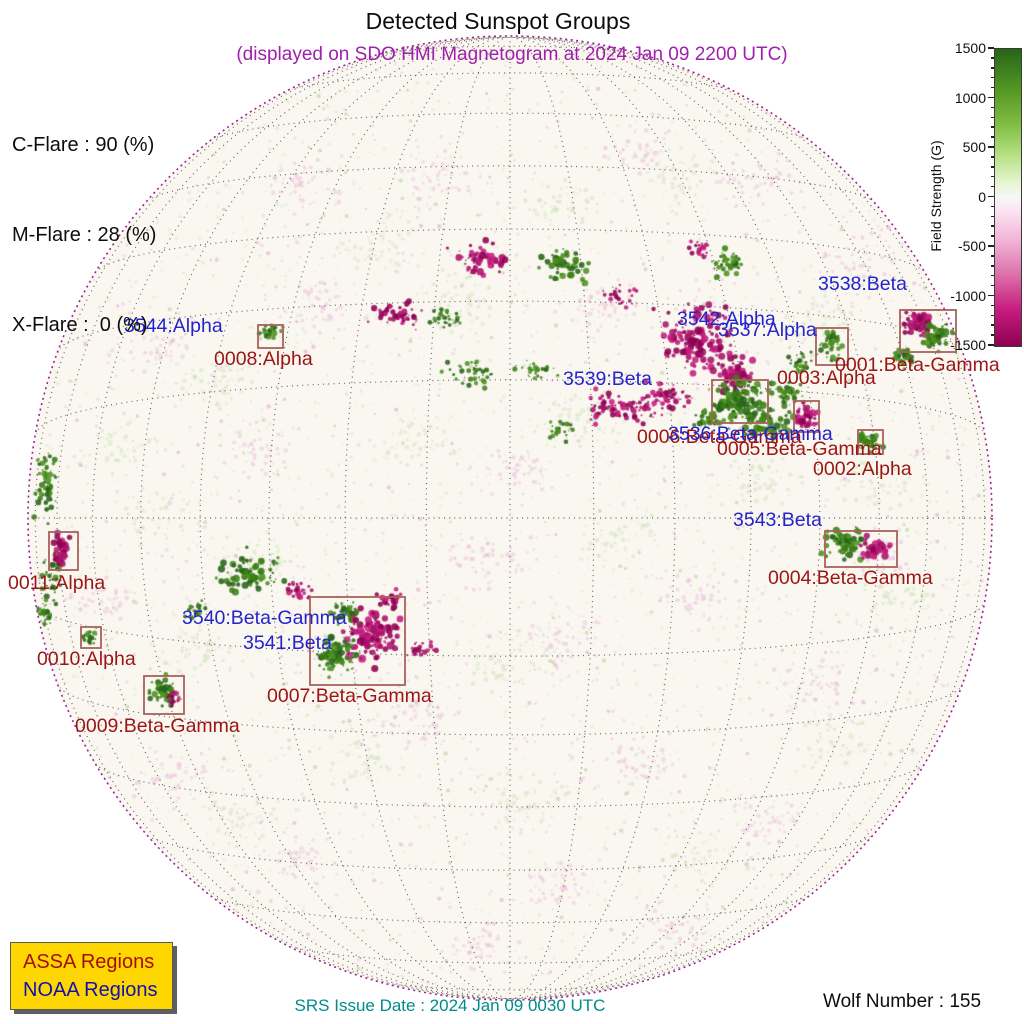  Describe the element at coordinates (287, 643) in the screenshot. I see `noaa-region-label: 3541:Beta` at that location.